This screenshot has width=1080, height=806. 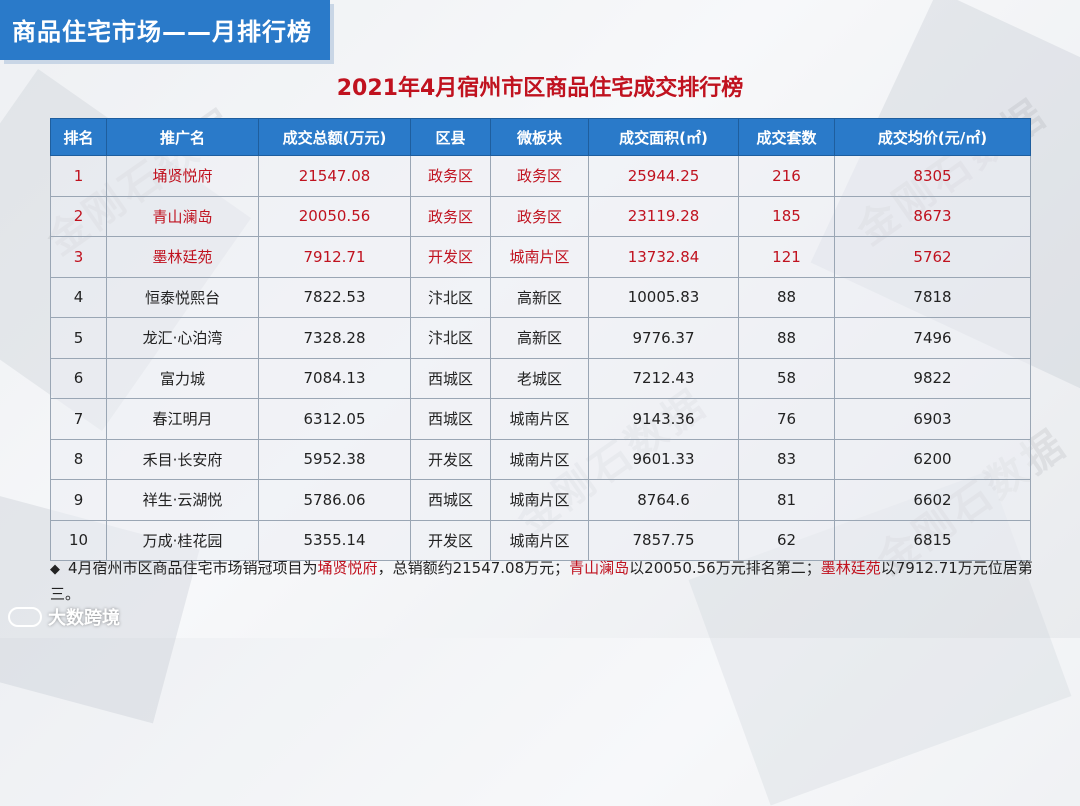 What do you see at coordinates (540, 419) in the screenshot?
I see `table-row: 7 春江明月 6312.05 西城区 城南片区 9143.36 76 6903` at bounding box center [540, 419].